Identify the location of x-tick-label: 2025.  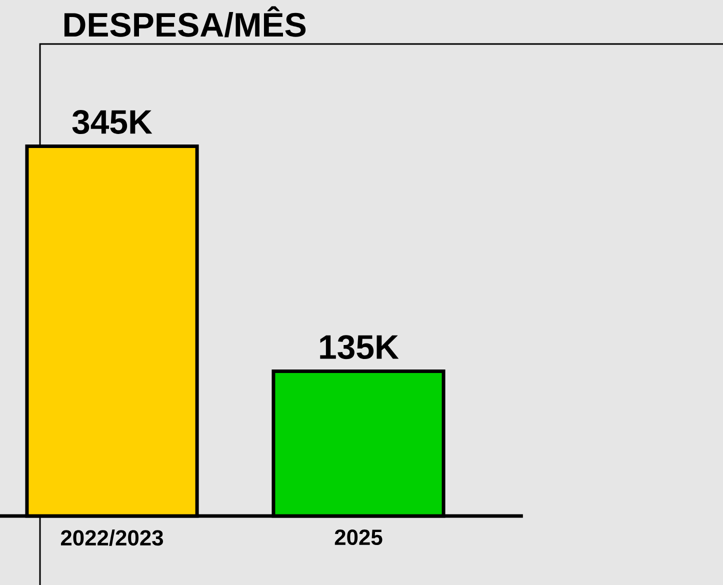
(358, 538).